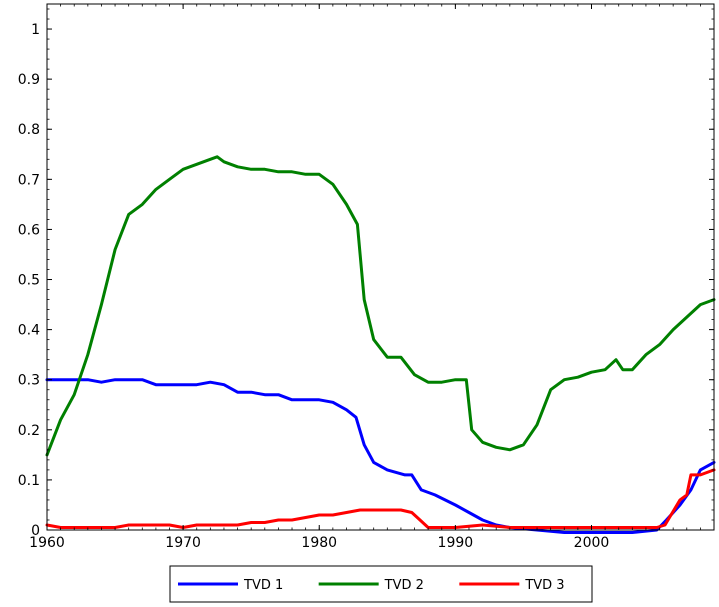 Image resolution: width=719 pixels, height=607 pixels. I want to click on y-tick-label: 0.9, so click(29, 80).